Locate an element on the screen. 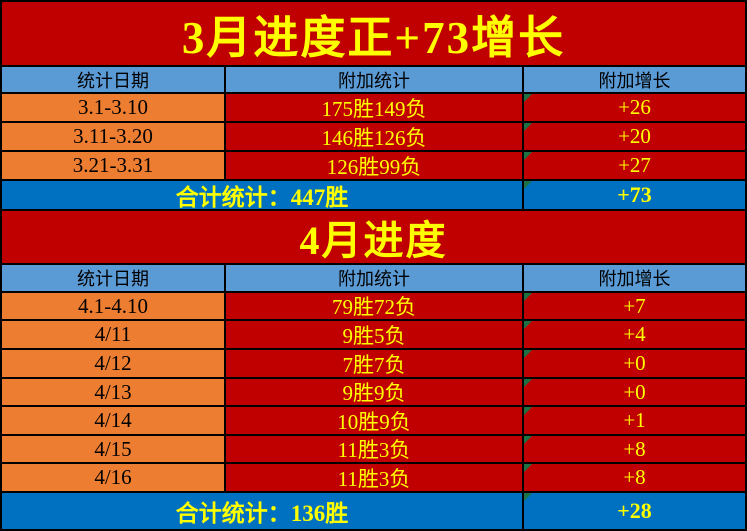  april-row4-gain-cell: +0 is located at coordinates (634, 392).